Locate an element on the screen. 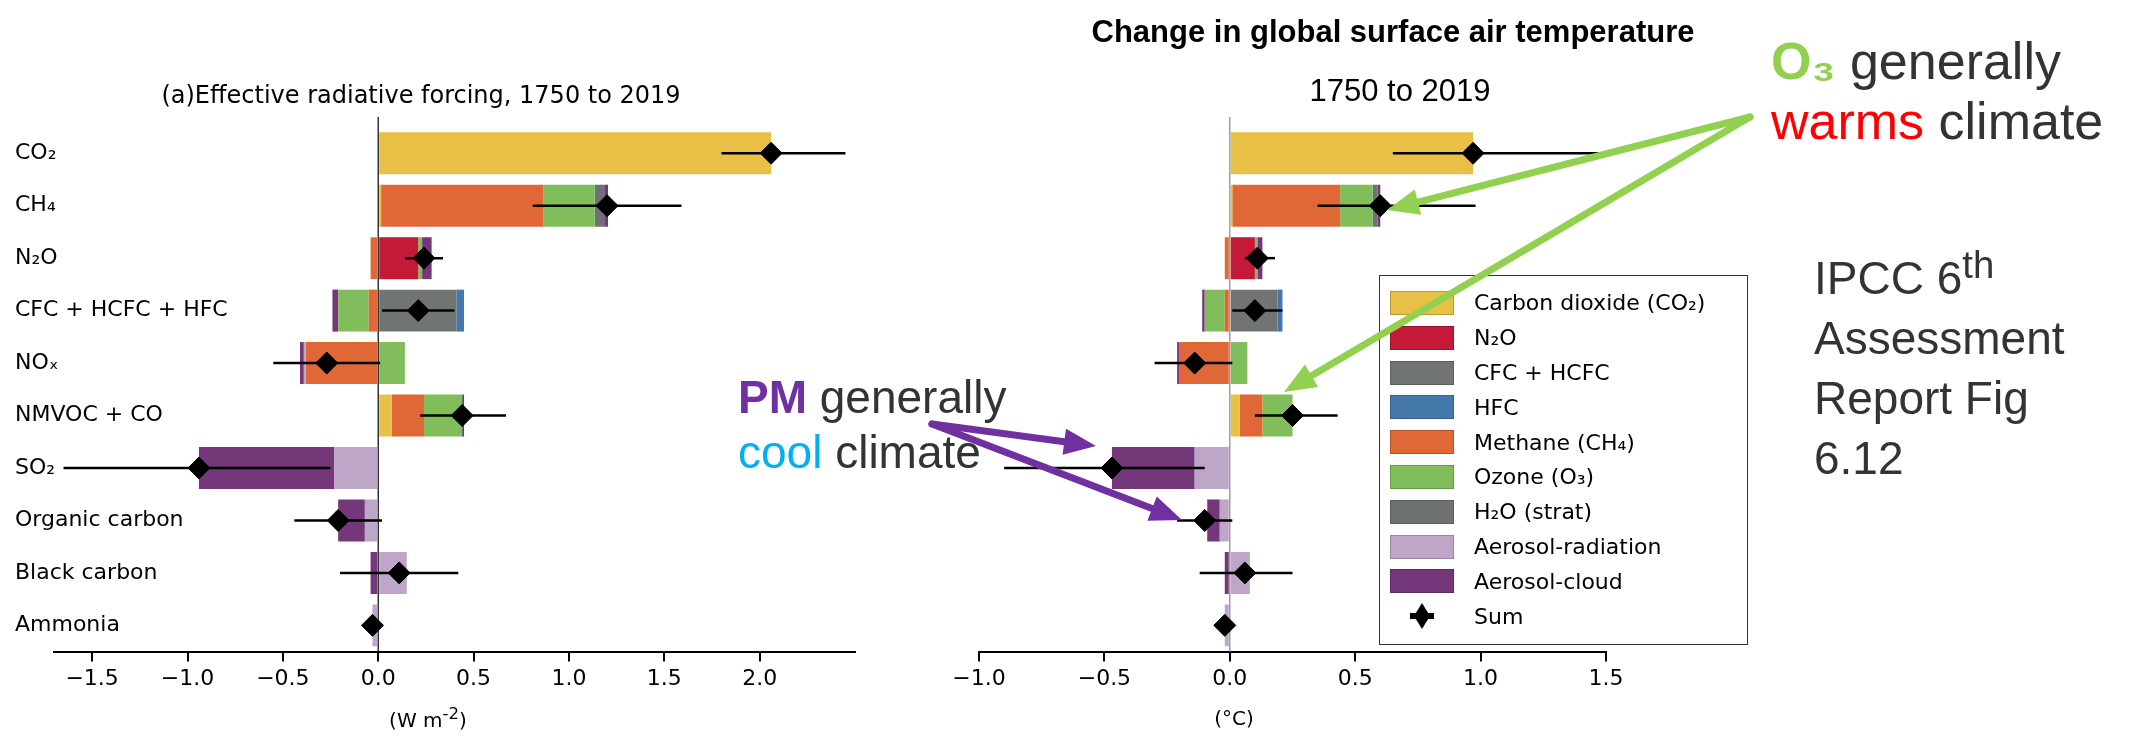  chart-title: (a)Effective radiative forcing, 1750 to 2019 is located at coordinates (421, 95).